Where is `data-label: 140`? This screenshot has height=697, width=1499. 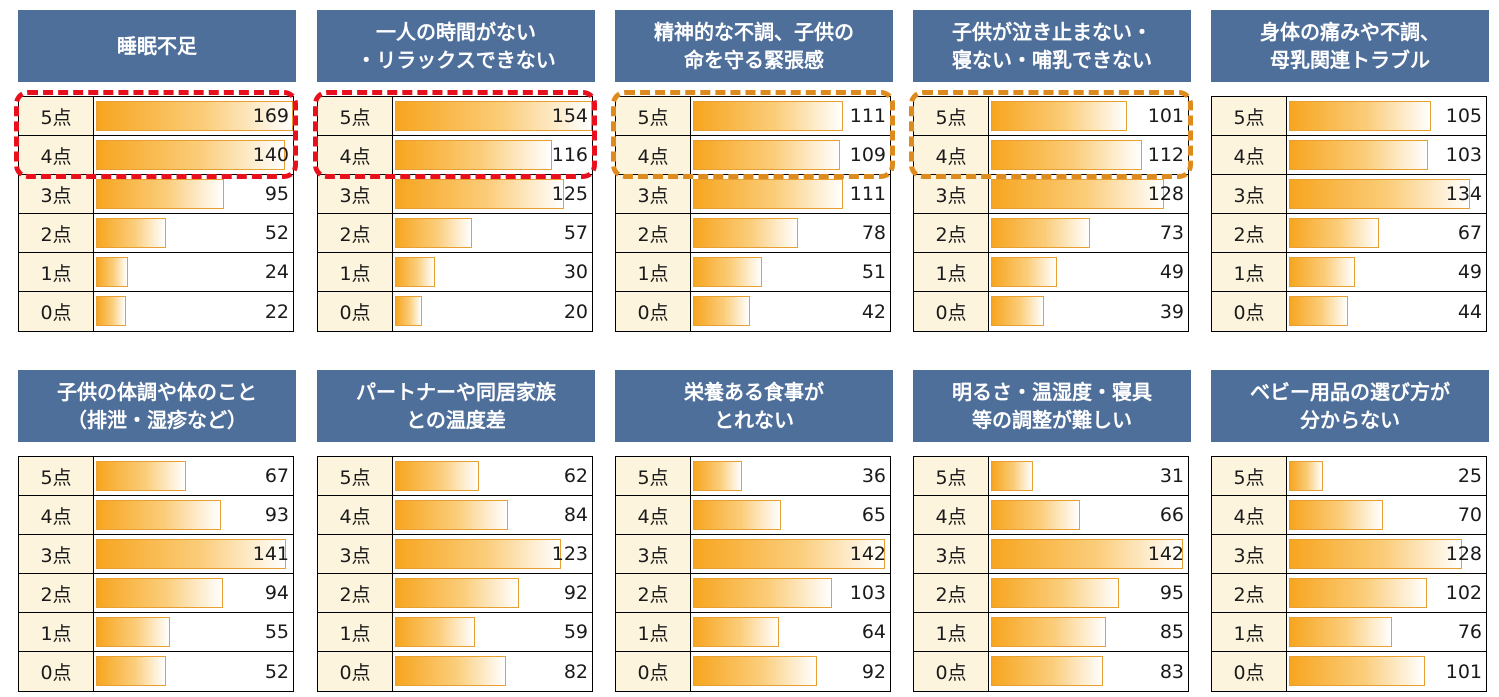
data-label: 140 is located at coordinates (270, 155).